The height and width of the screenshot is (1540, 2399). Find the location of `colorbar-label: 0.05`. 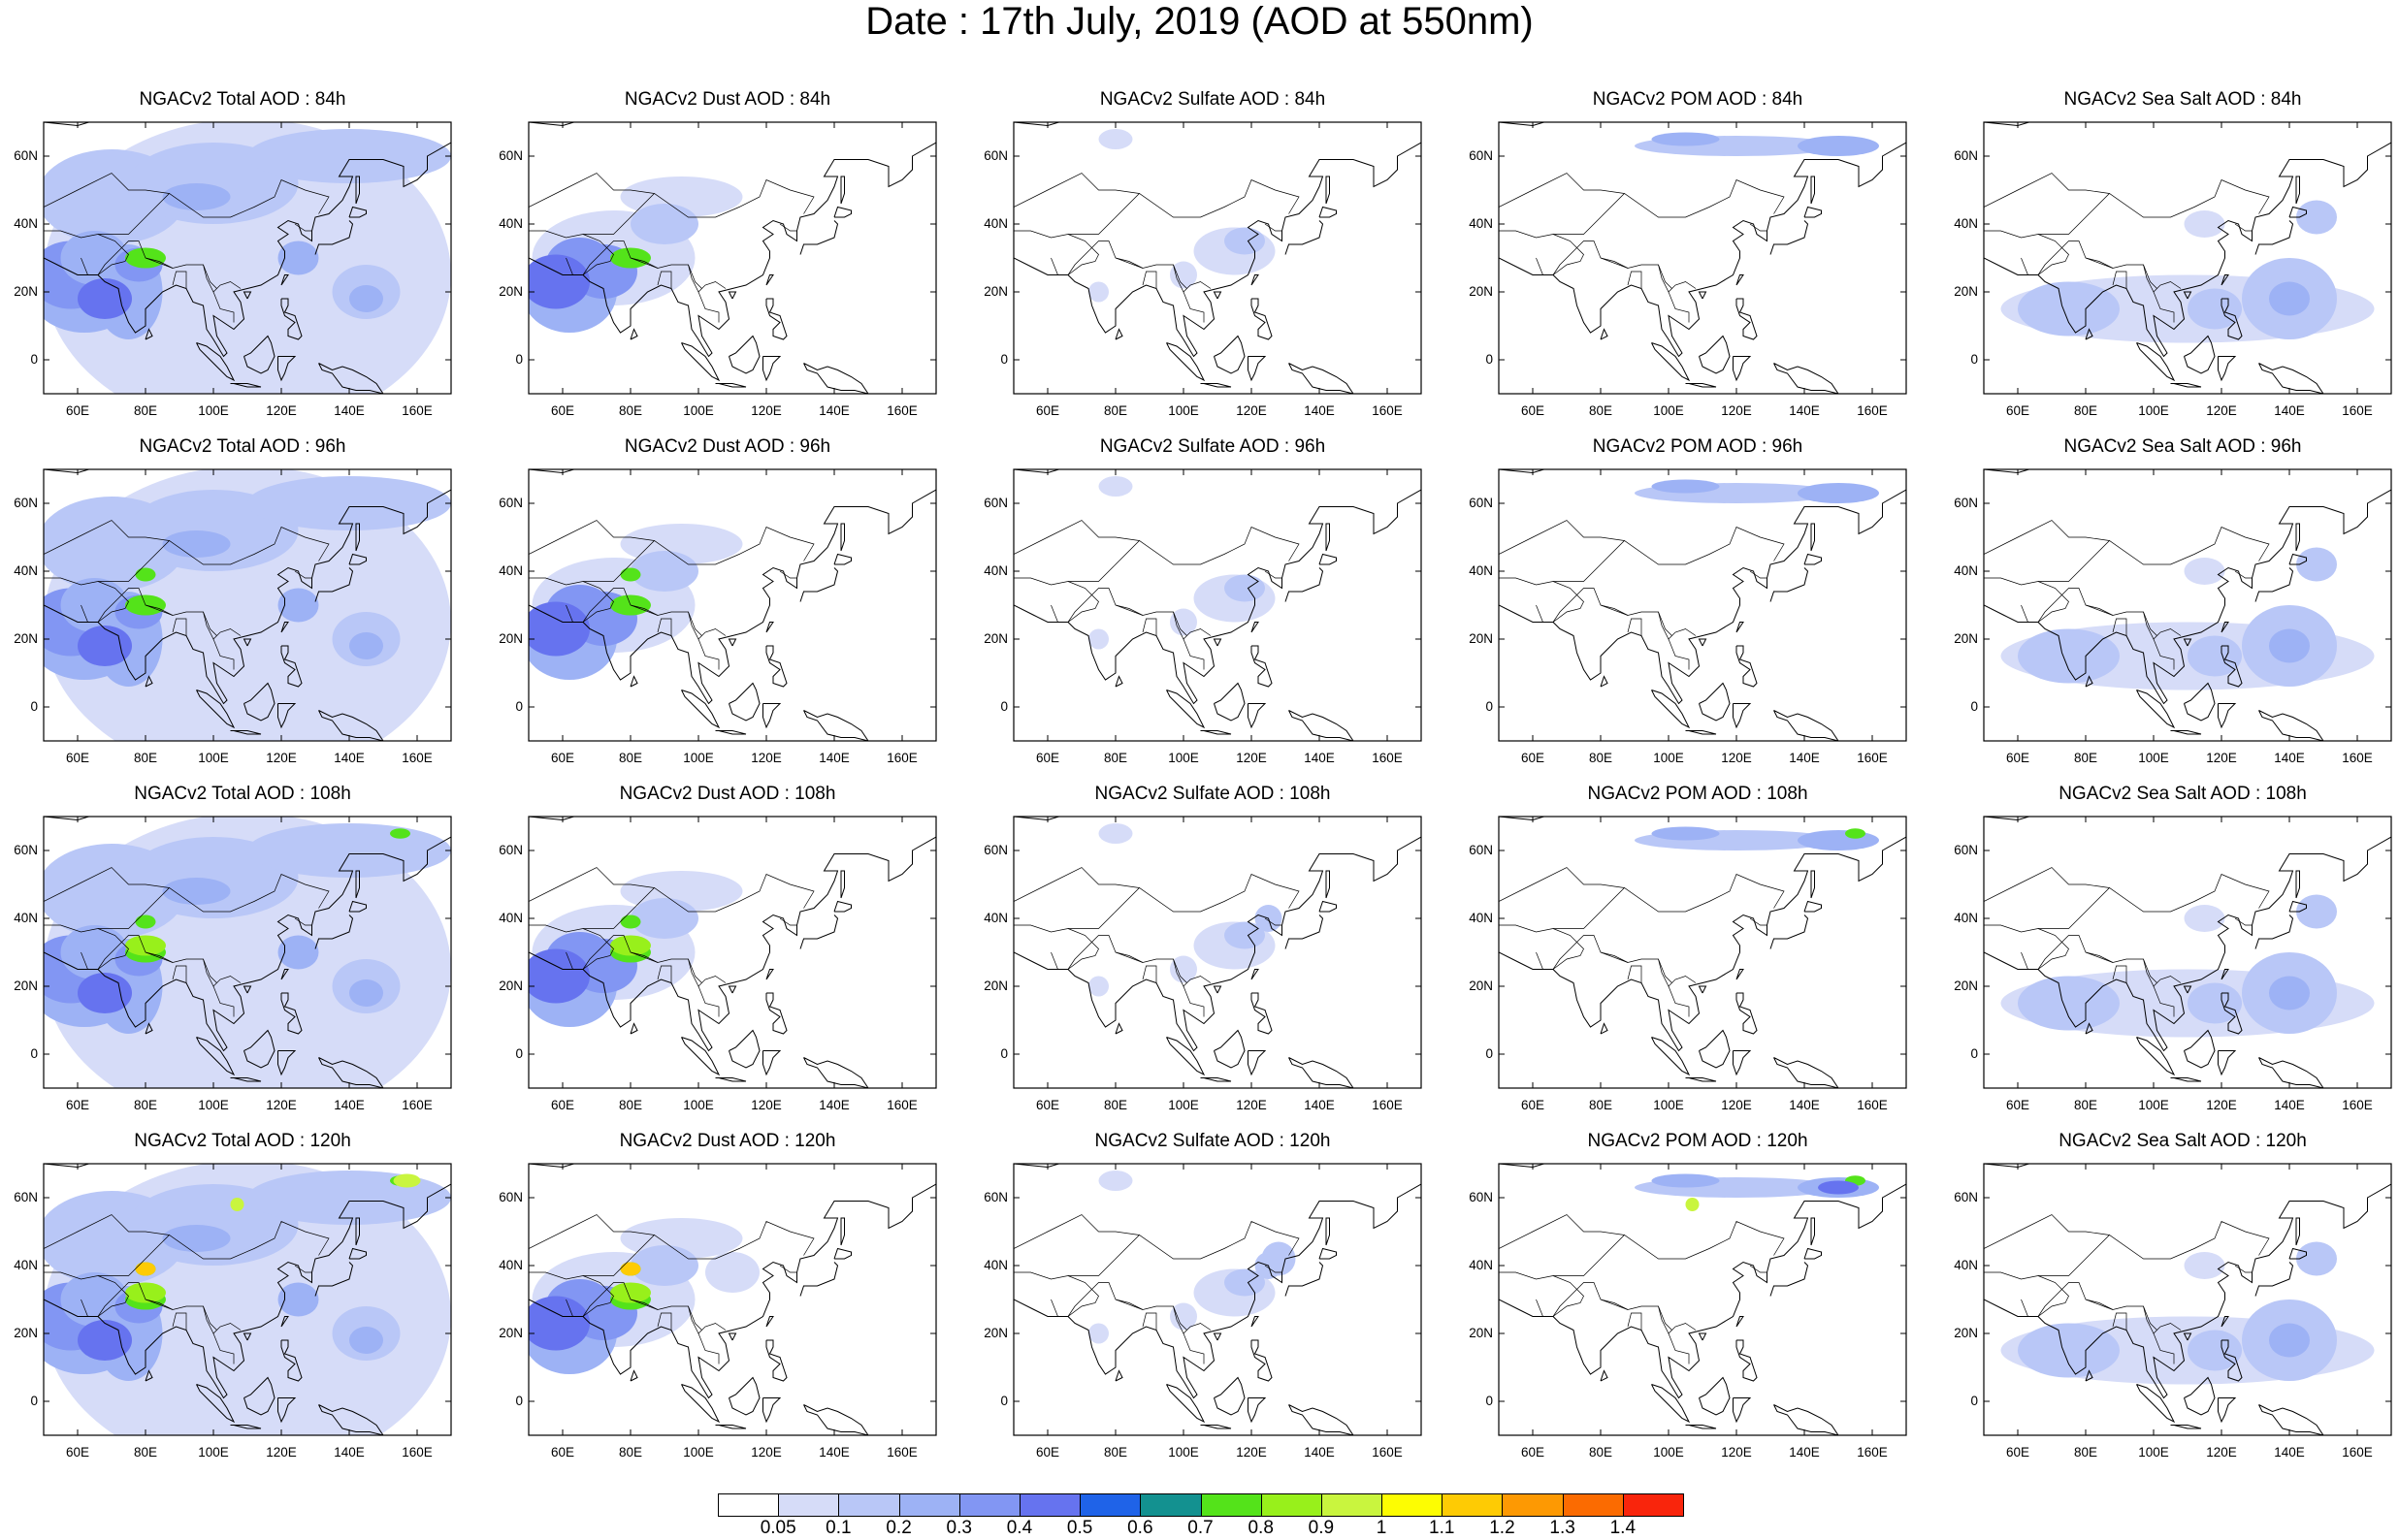

colorbar-label: 0.05 is located at coordinates (778, 1528).